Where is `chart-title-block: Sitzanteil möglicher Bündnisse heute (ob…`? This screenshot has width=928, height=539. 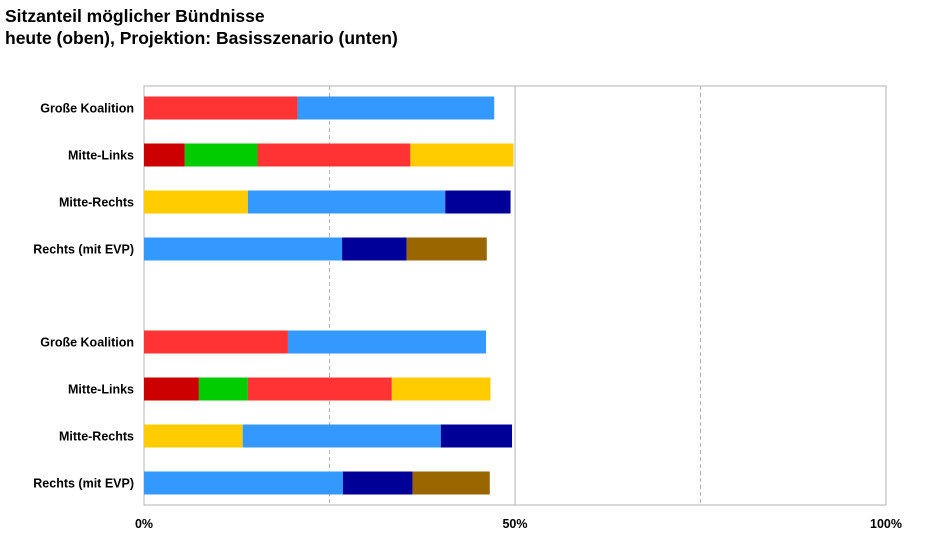
chart-title-block: Sitzanteil möglicher Bündnisse heute (ob… is located at coordinates (201, 27).